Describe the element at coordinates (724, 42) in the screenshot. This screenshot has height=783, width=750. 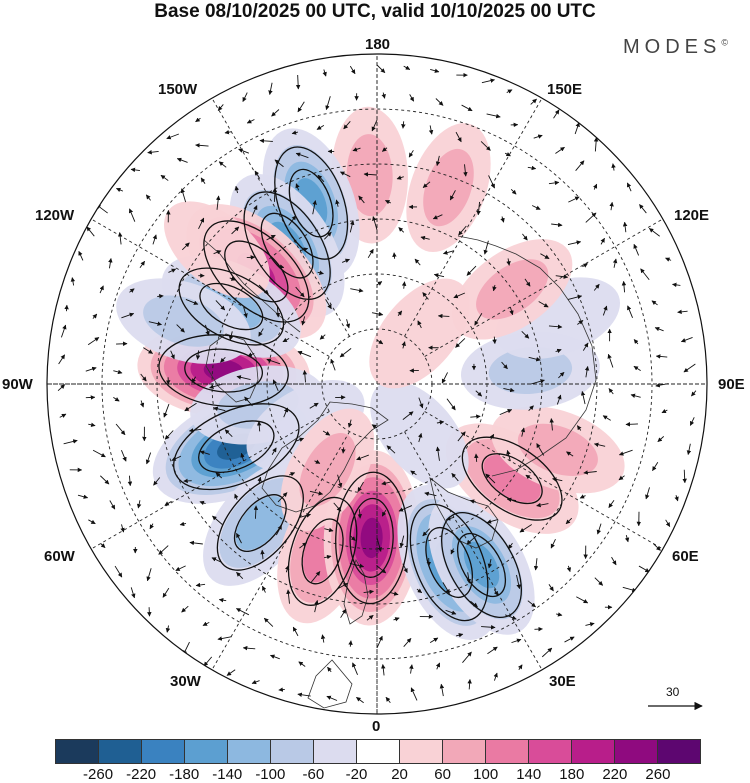
I see `brand-copyright-mark: ©` at that location.